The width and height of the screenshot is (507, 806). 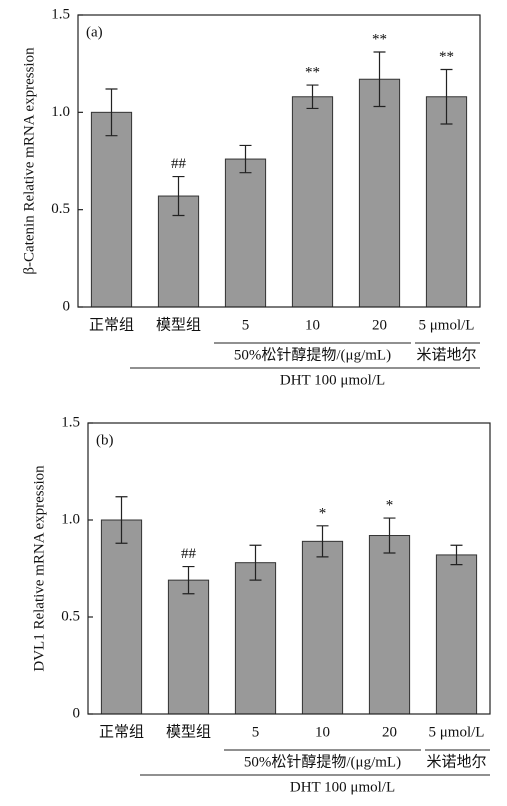 I want to click on panel-label: (b), so click(x=105, y=440).